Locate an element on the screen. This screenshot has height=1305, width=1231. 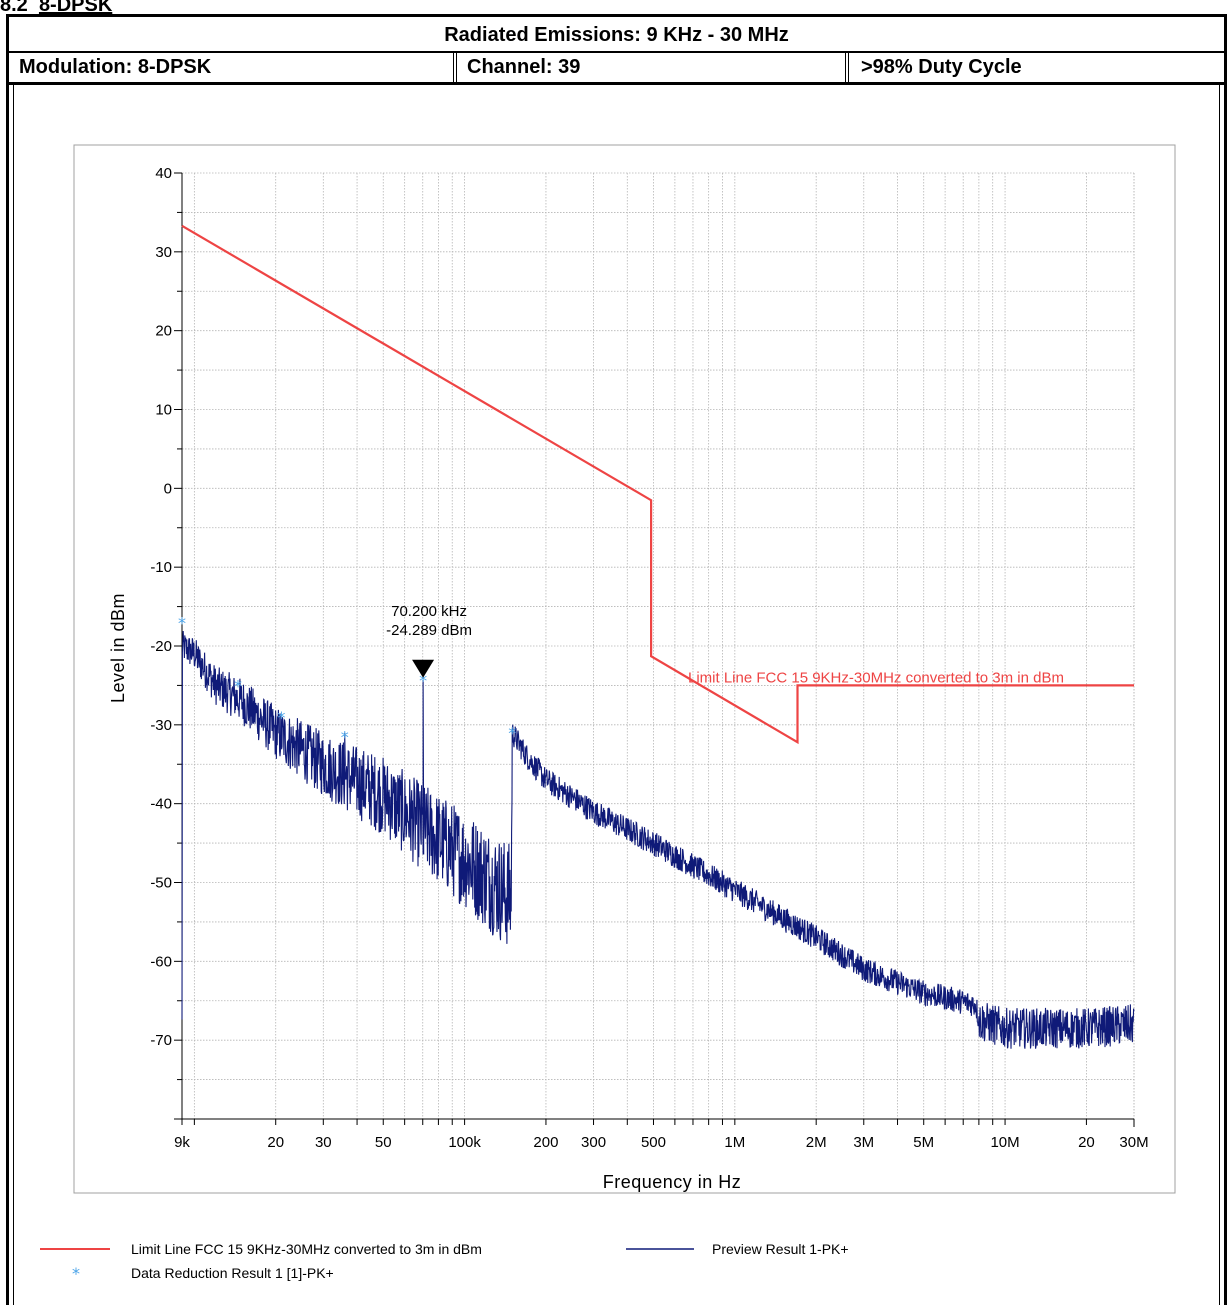
y-tick-label: -50 is located at coordinates (161, 883).